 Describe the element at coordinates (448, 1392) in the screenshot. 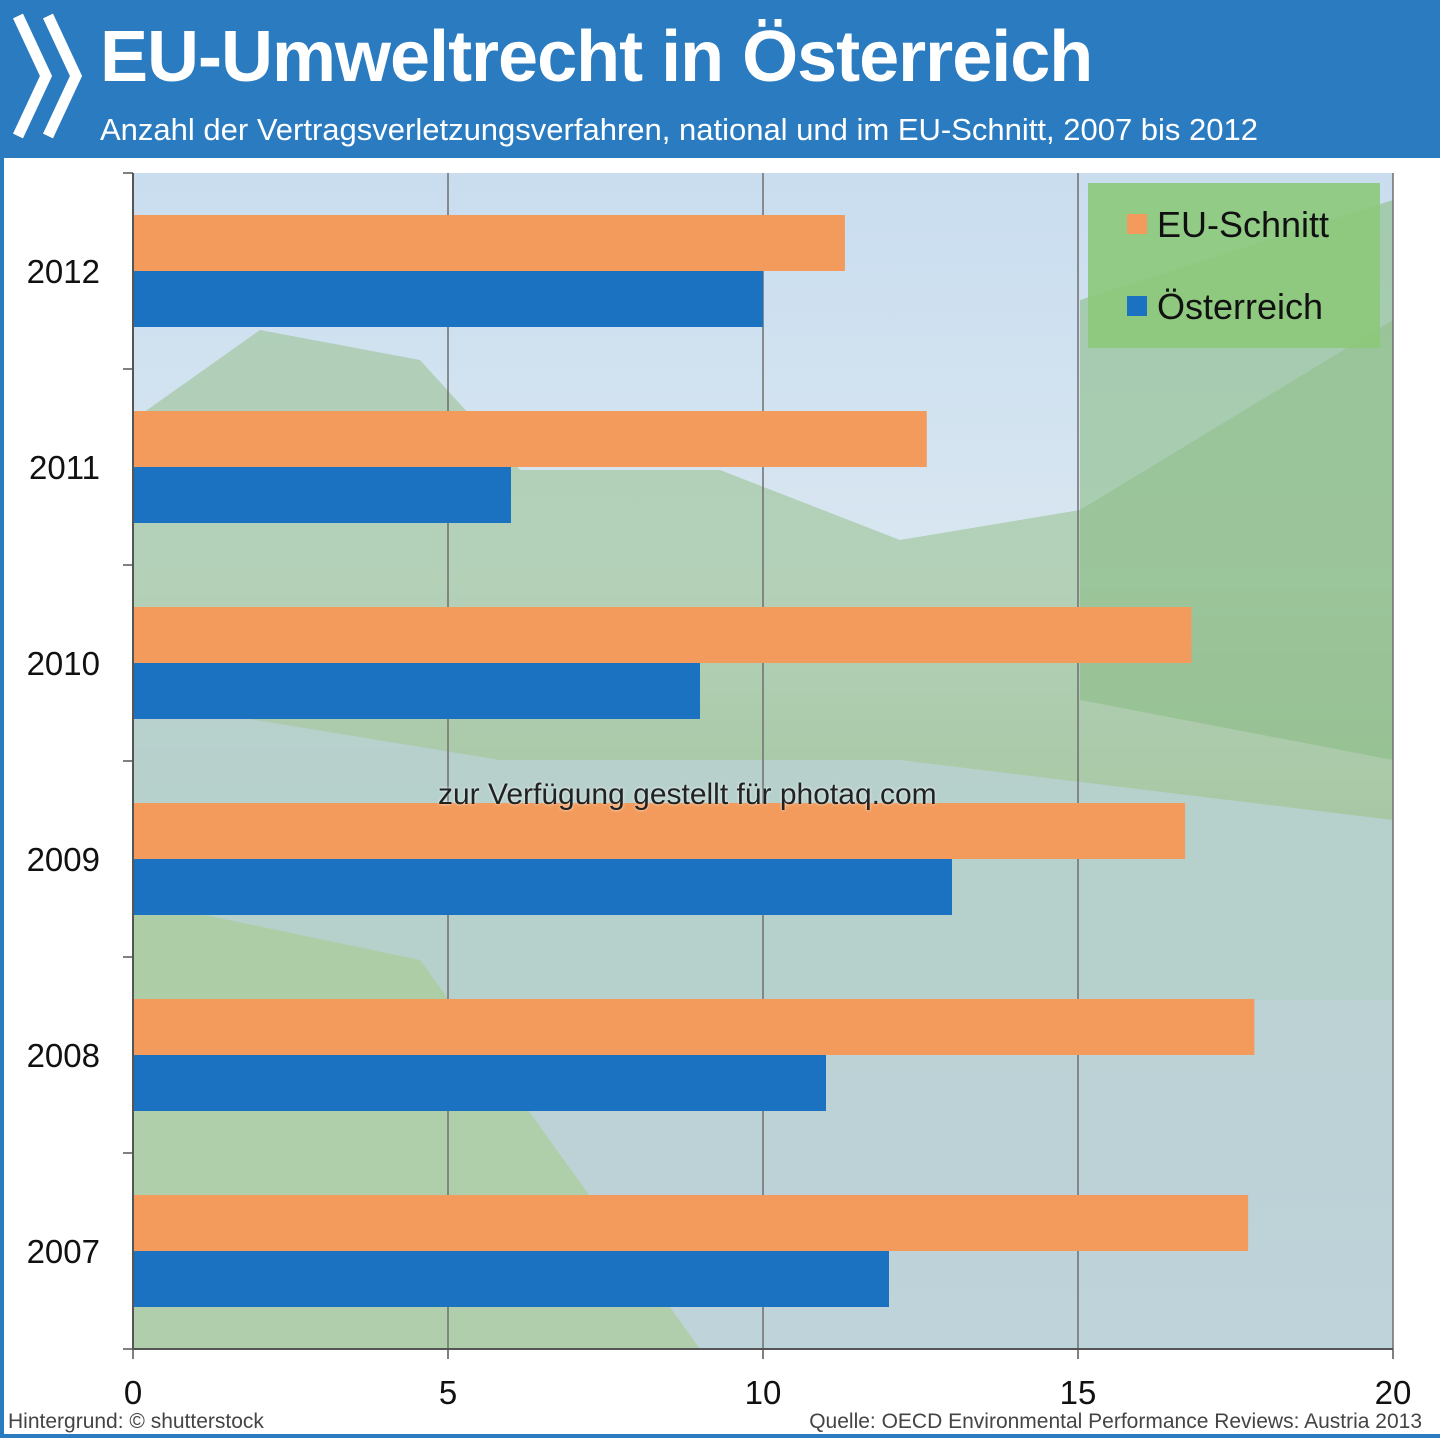

I see `x-tick-label: 5` at that location.